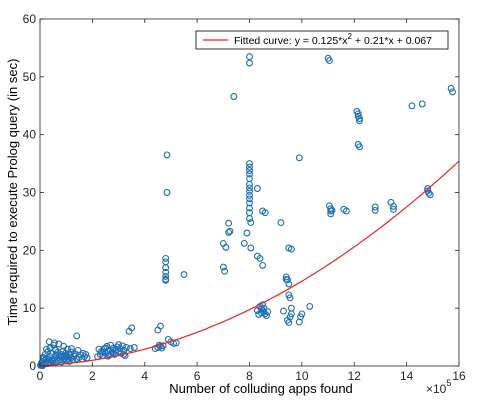 The width and height of the screenshot is (490, 408). What do you see at coordinates (144, 376) in the screenshot?
I see `x-tick-label: 4` at bounding box center [144, 376].